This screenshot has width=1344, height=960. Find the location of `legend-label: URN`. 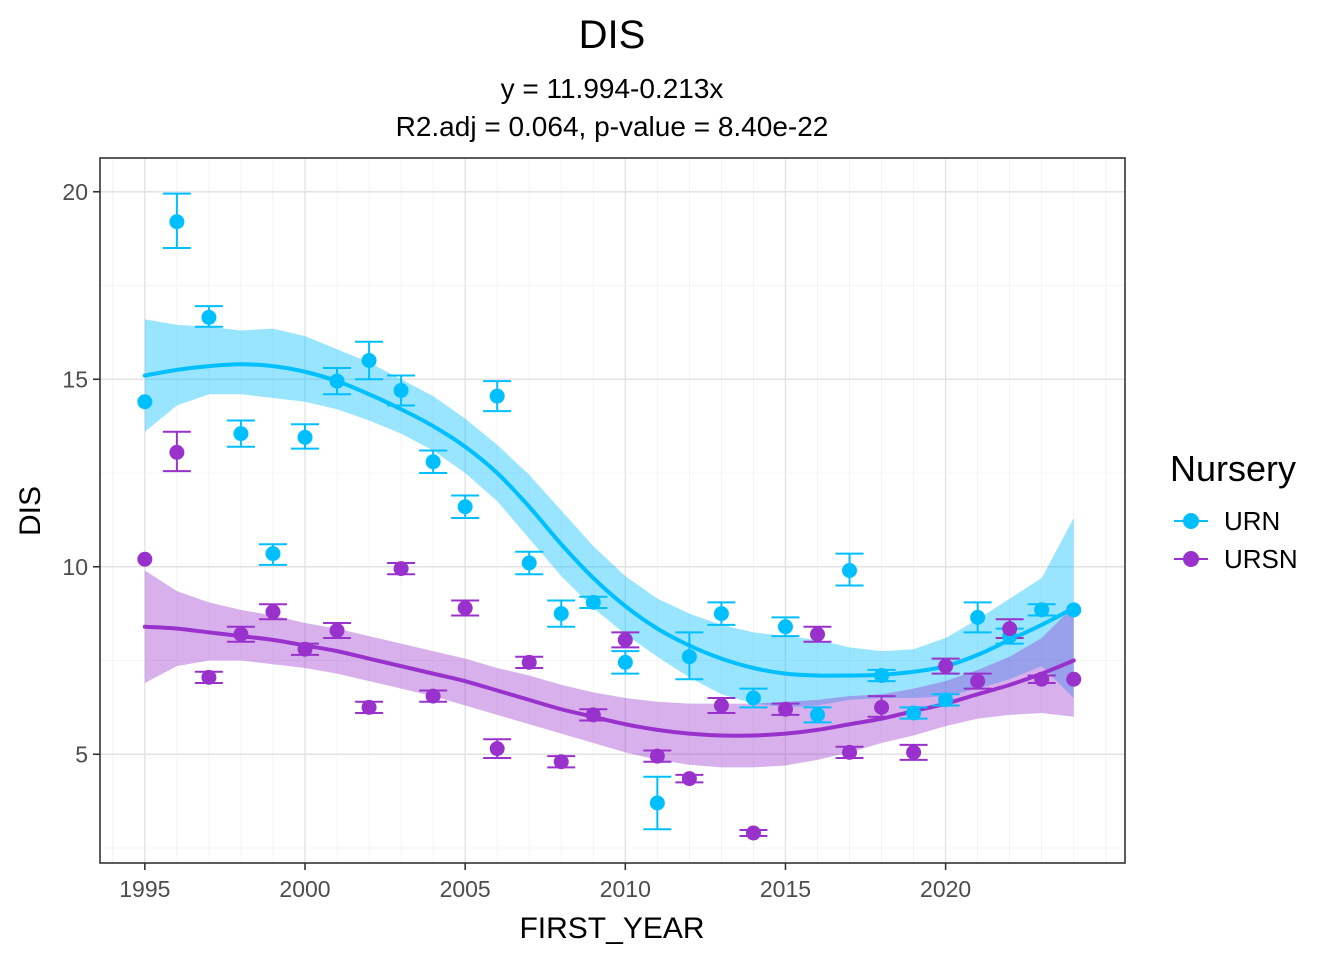

legend-label: URN is located at coordinates (1252, 521).